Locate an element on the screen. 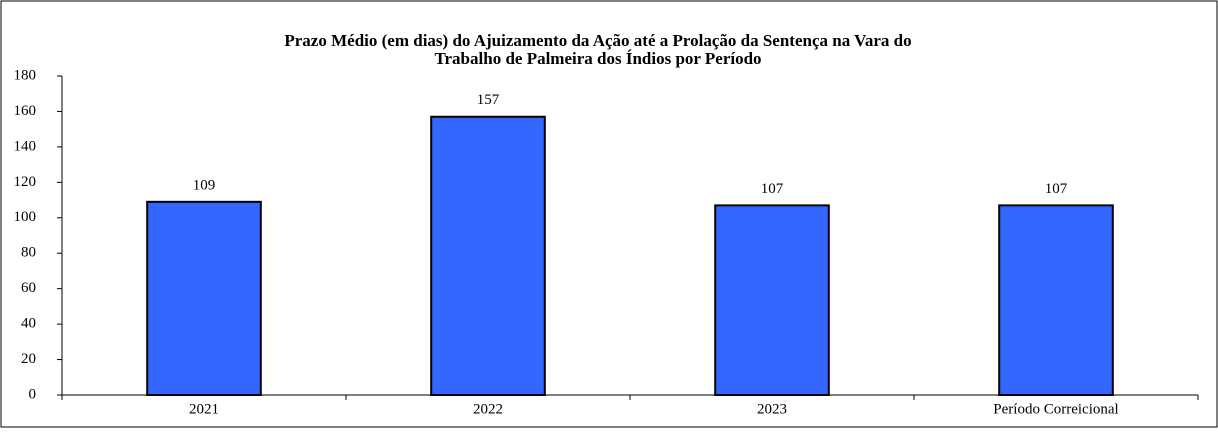 The image size is (1218, 433). y-tick-label: 160 is located at coordinates (25, 111).